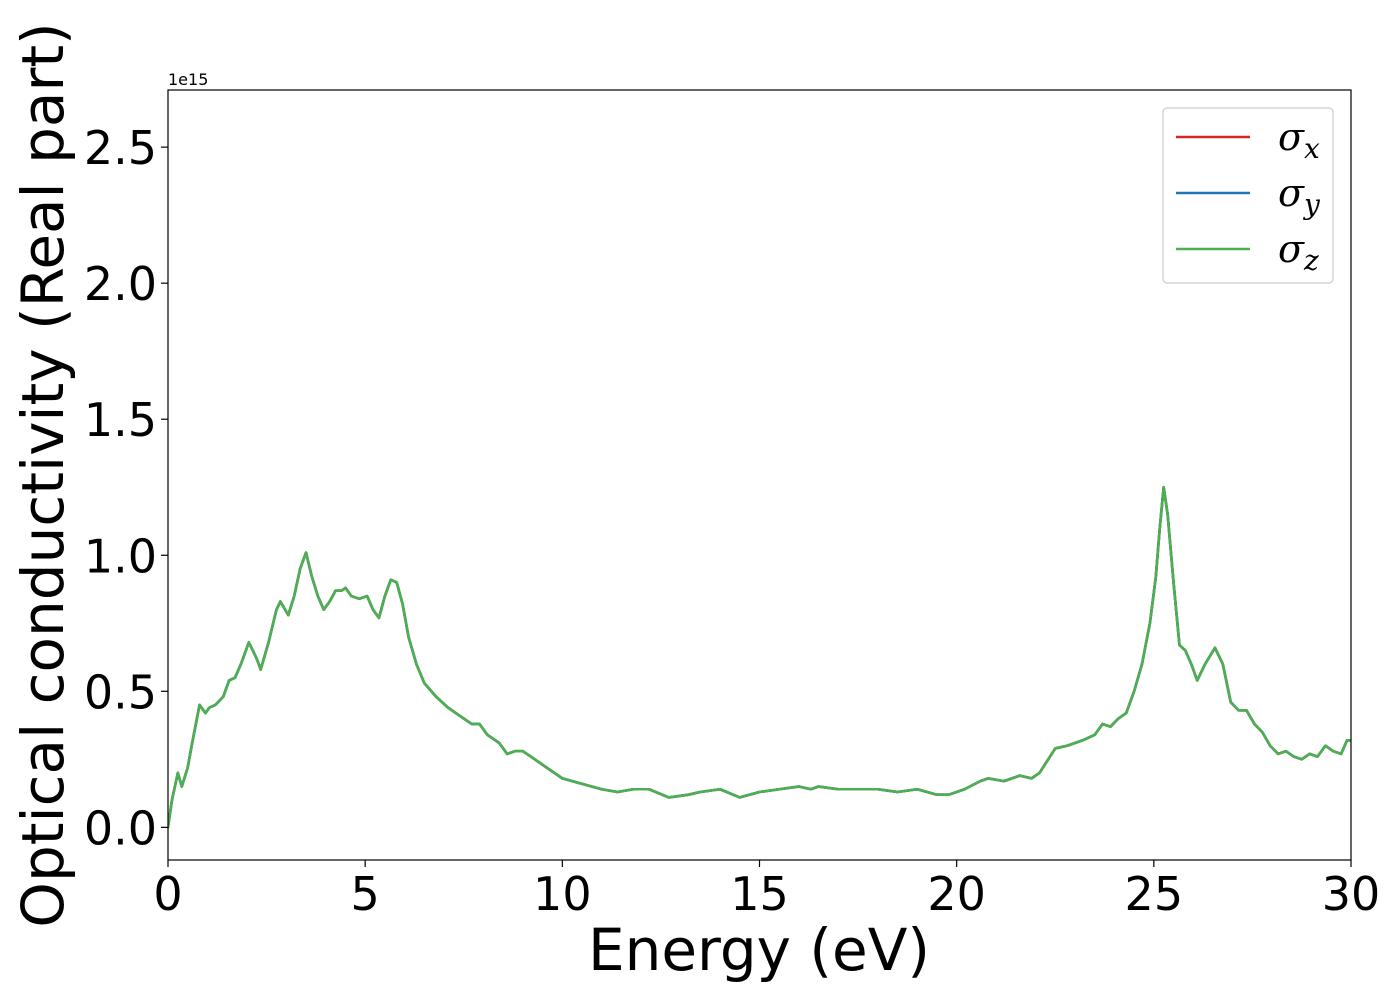 The width and height of the screenshot is (1400, 1000). Describe the element at coordinates (1299, 196) in the screenshot. I see `legend-label: σy` at that location.